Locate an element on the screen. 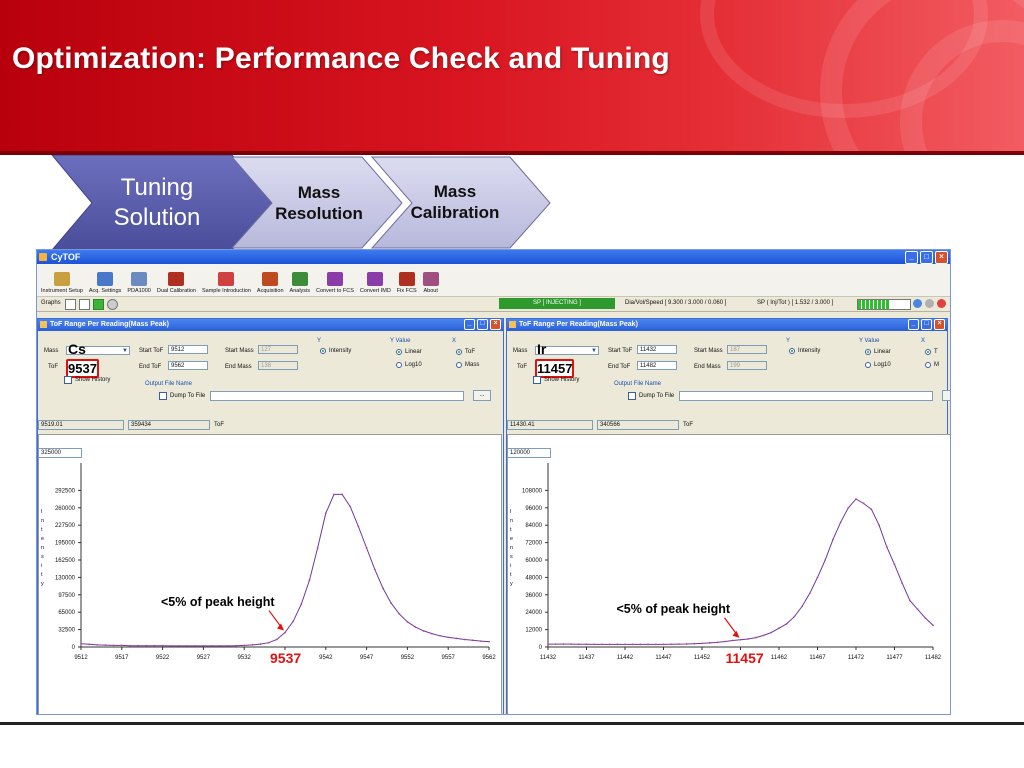 The height and width of the screenshot is (768, 1024). peak-graph-icon is located at coordinates (84, 304).